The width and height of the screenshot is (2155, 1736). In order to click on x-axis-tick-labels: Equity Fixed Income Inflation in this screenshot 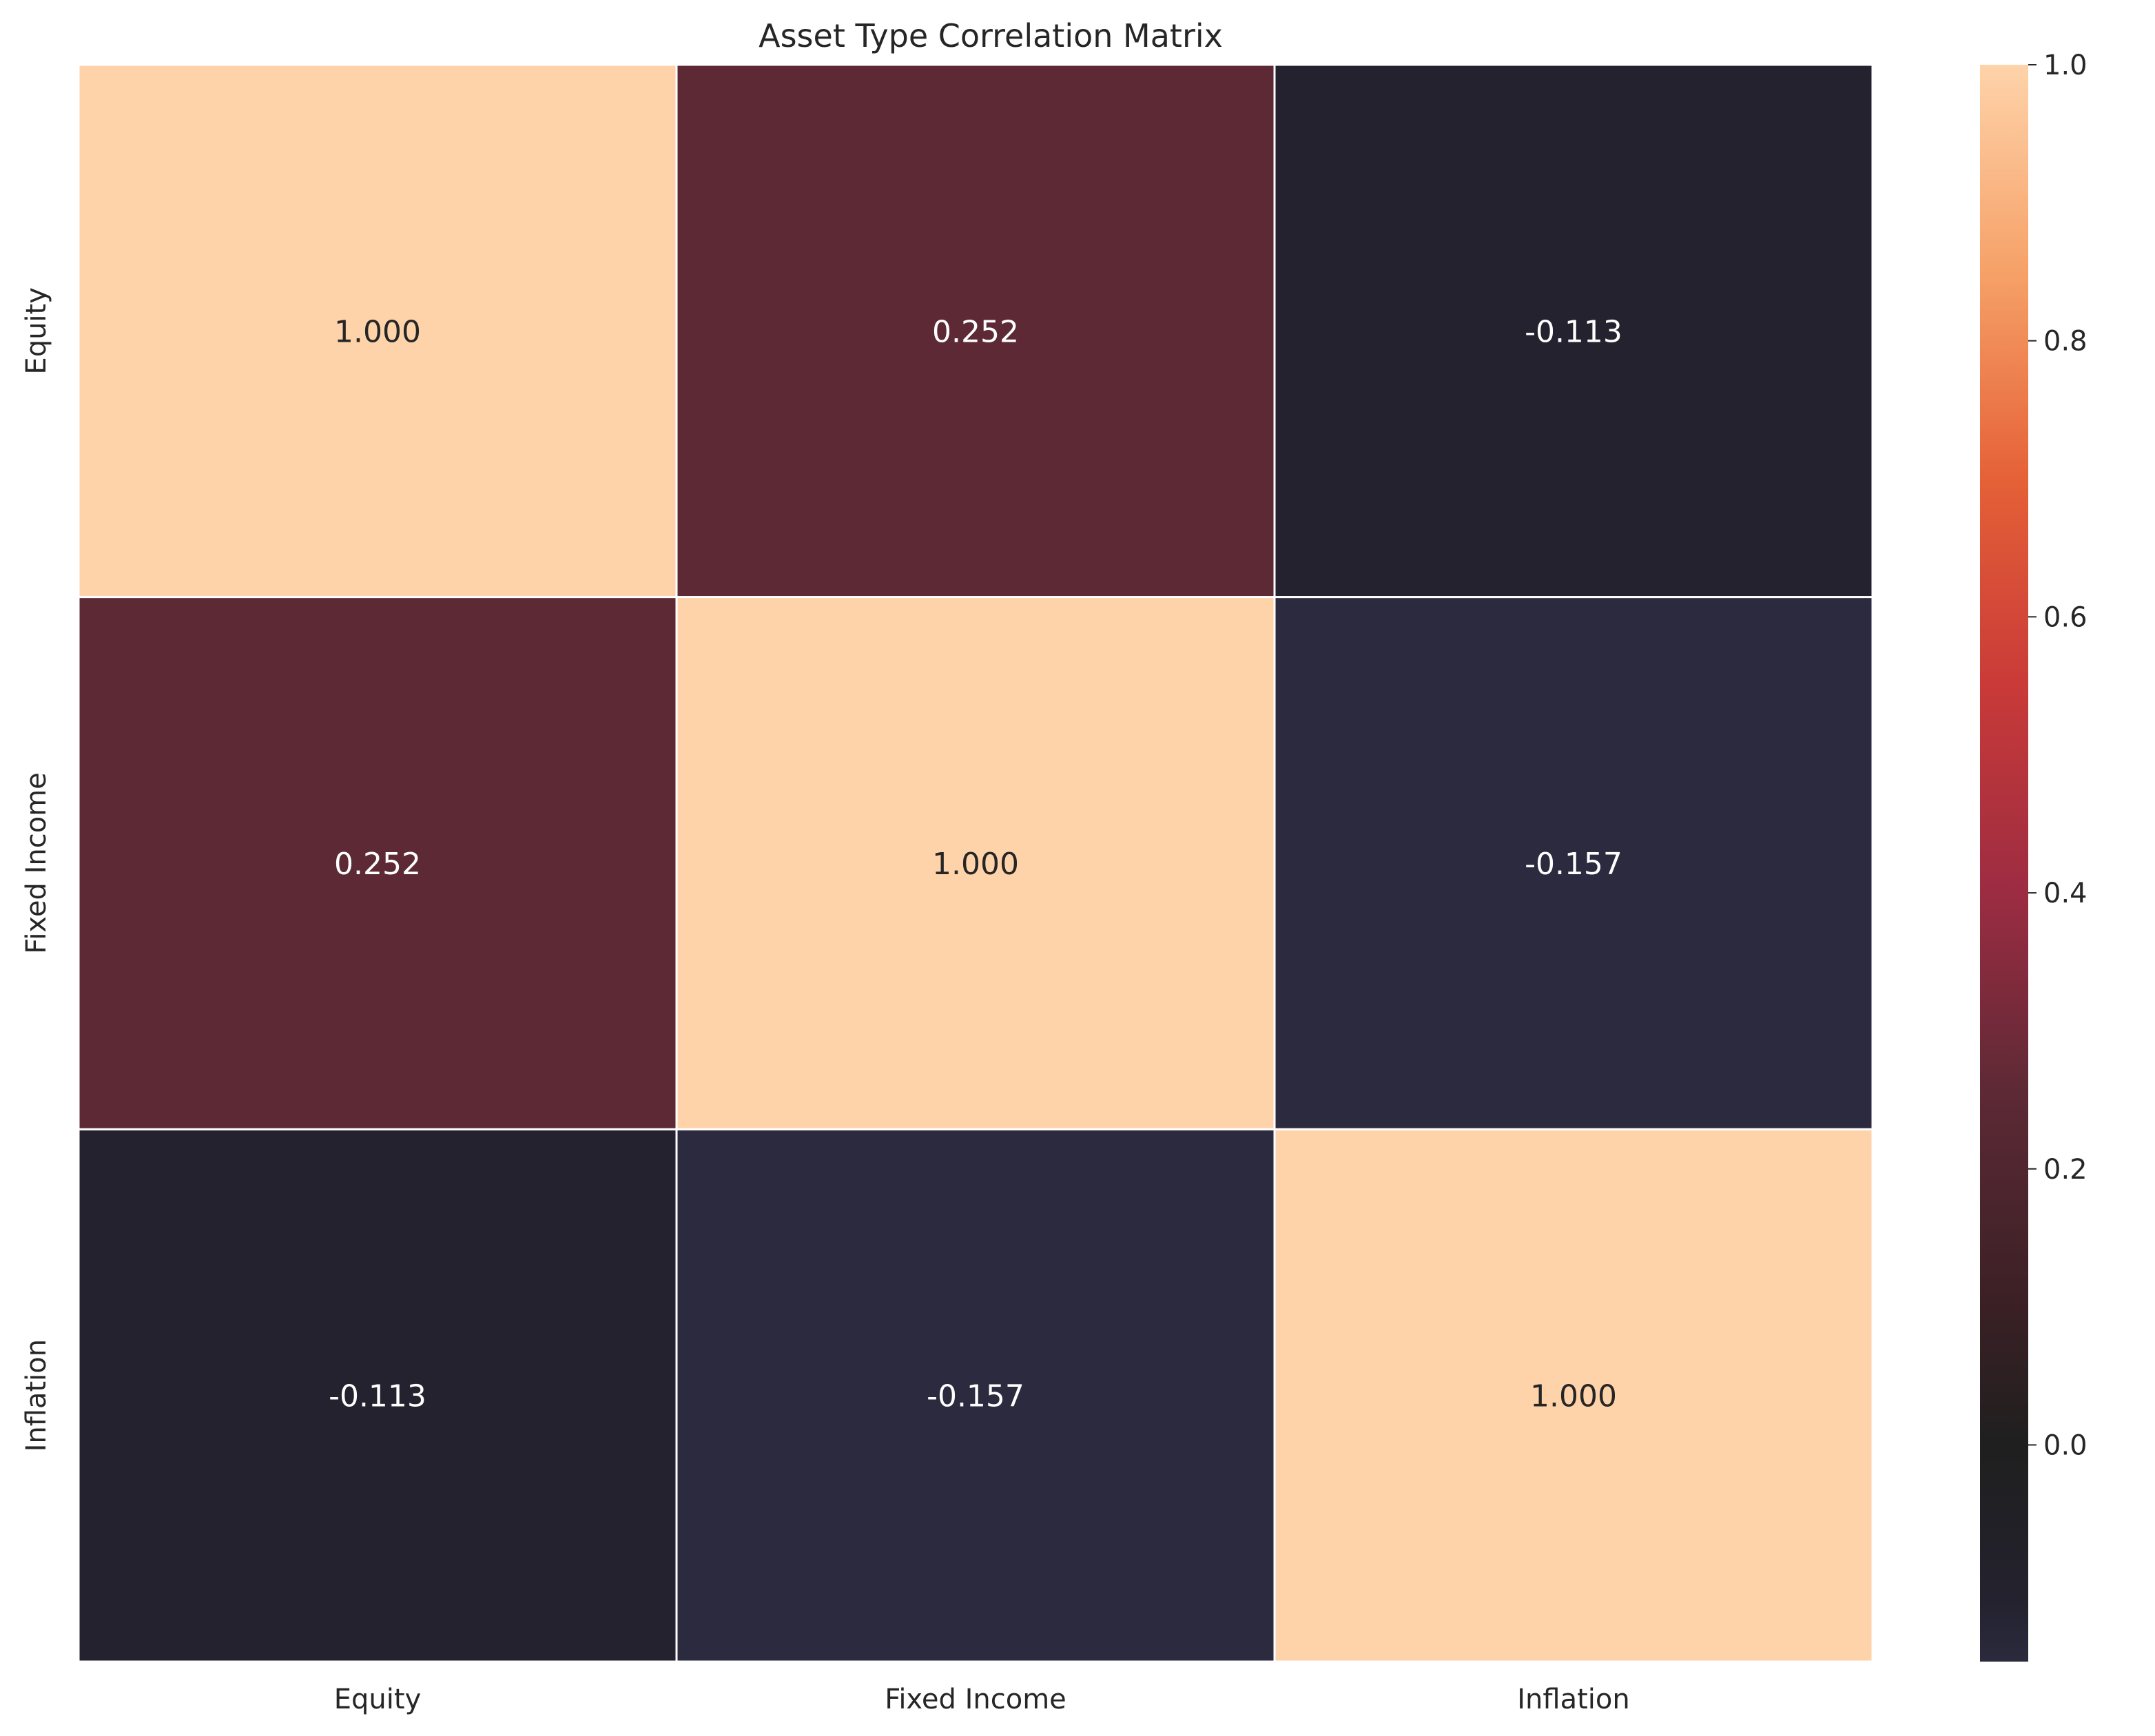, I will do `click(982, 1699)`.